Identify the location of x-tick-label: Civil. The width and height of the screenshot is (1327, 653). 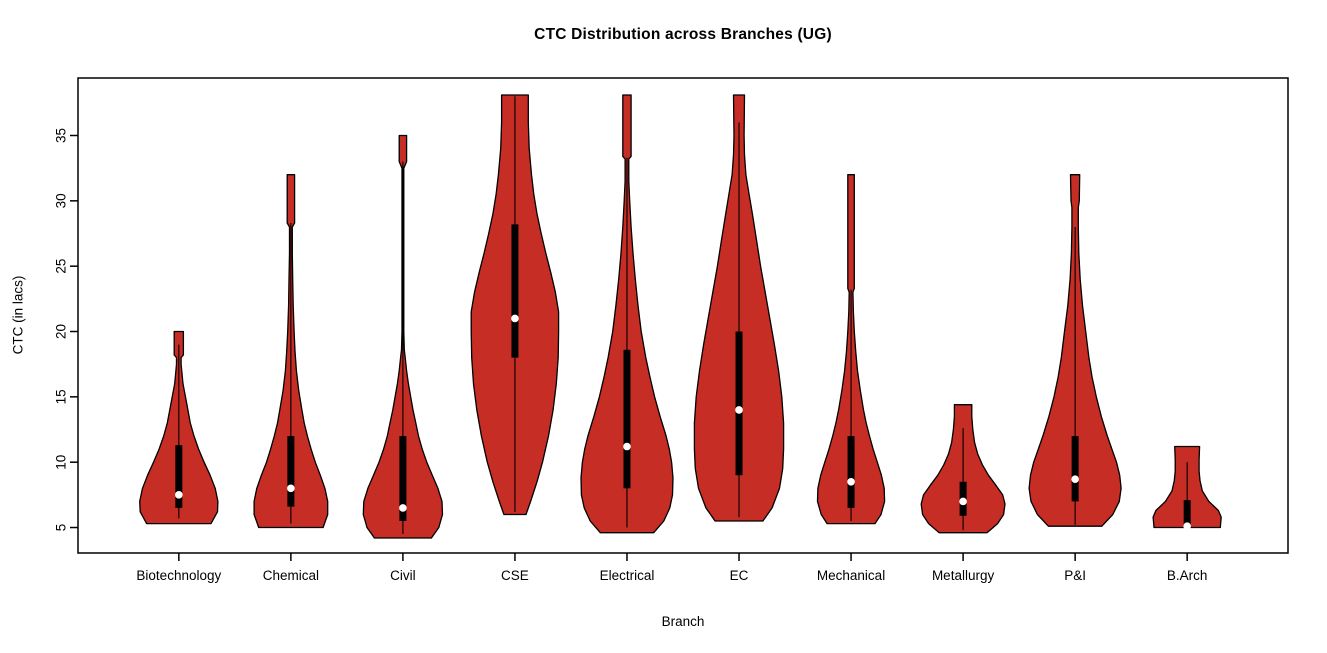
(403, 575).